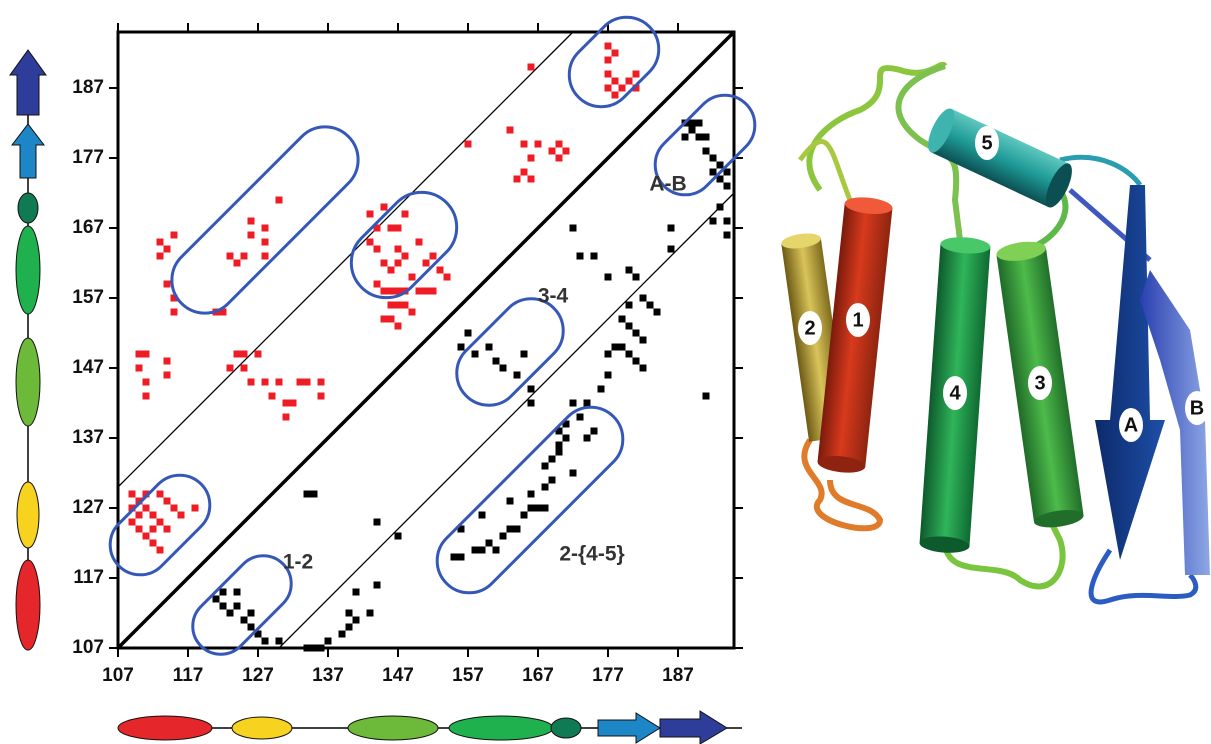 The image size is (1211, 744). Describe the element at coordinates (328, 675) in the screenshot. I see `x-tick-label: 137` at that location.